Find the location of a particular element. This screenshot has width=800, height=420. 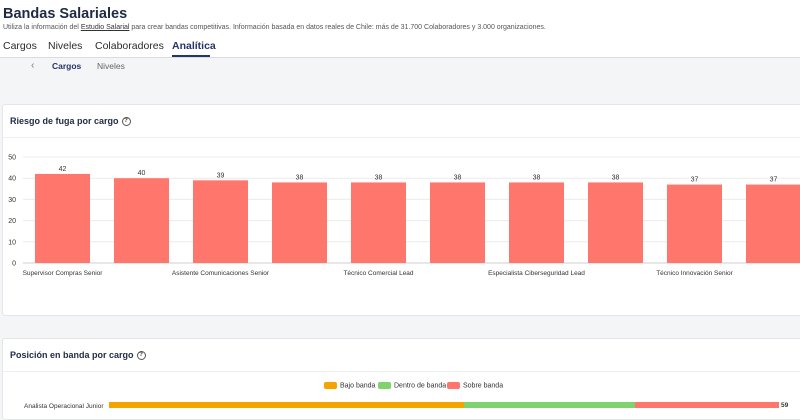

risk-bar-value-label: 42 is located at coordinates (63, 169).